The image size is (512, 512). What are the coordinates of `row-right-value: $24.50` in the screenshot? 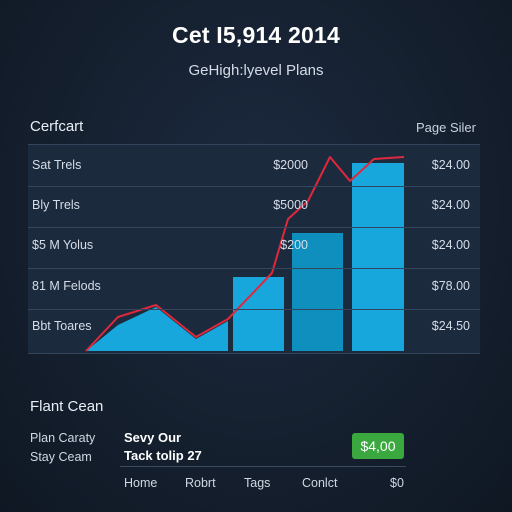 It's located at (450, 326).